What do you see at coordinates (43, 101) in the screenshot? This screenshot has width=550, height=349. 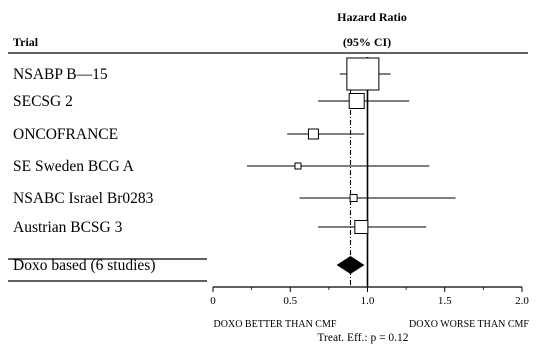 I see `trial-label: SECSG 2` at bounding box center [43, 101].